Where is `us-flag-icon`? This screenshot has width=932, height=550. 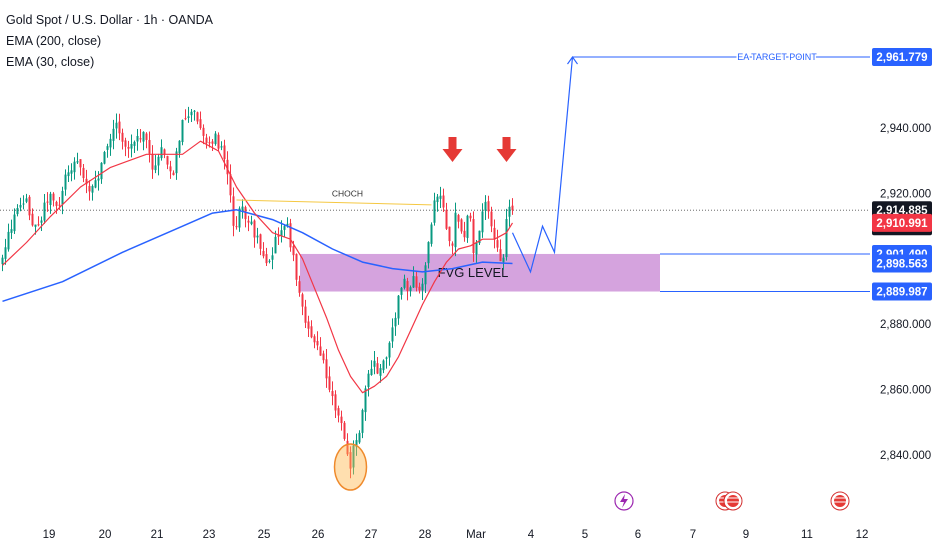
us-flag-icon is located at coordinates (840, 501).